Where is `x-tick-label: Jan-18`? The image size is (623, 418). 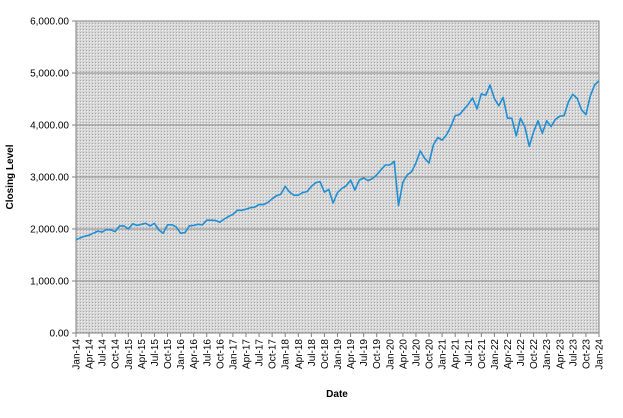
x-tick-label: Jan-18 is located at coordinates (286, 354).